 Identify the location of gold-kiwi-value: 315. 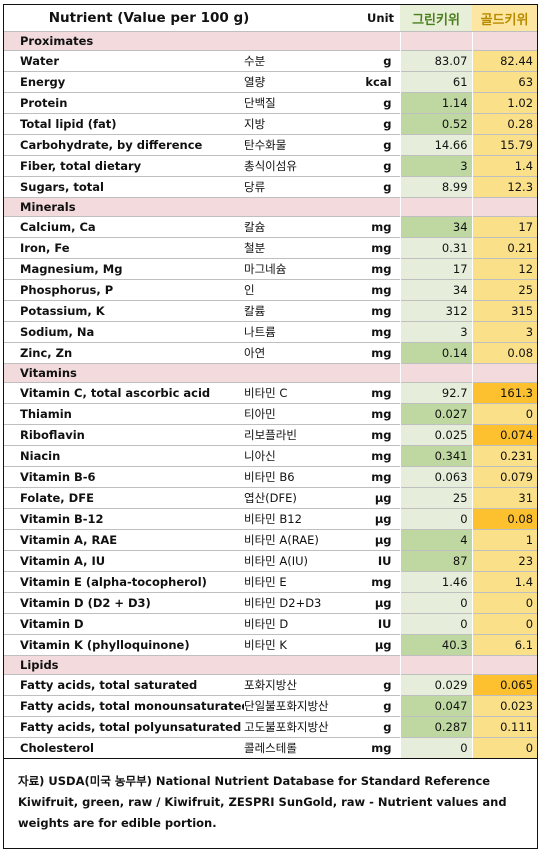
(504, 311).